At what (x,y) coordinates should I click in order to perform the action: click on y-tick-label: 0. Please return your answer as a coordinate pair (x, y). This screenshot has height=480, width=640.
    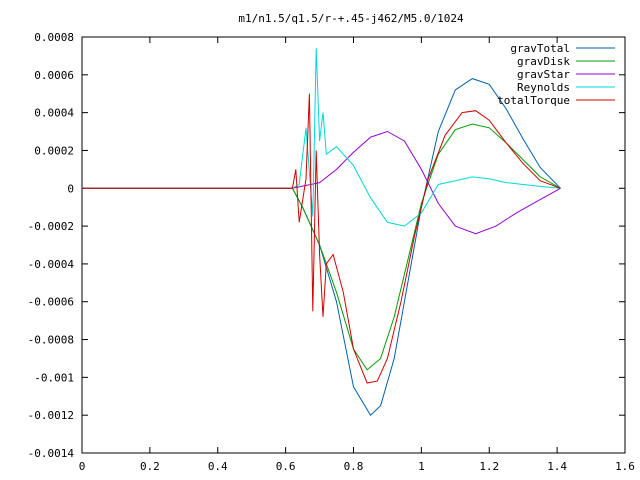
    Looking at the image, I should click on (70, 188).